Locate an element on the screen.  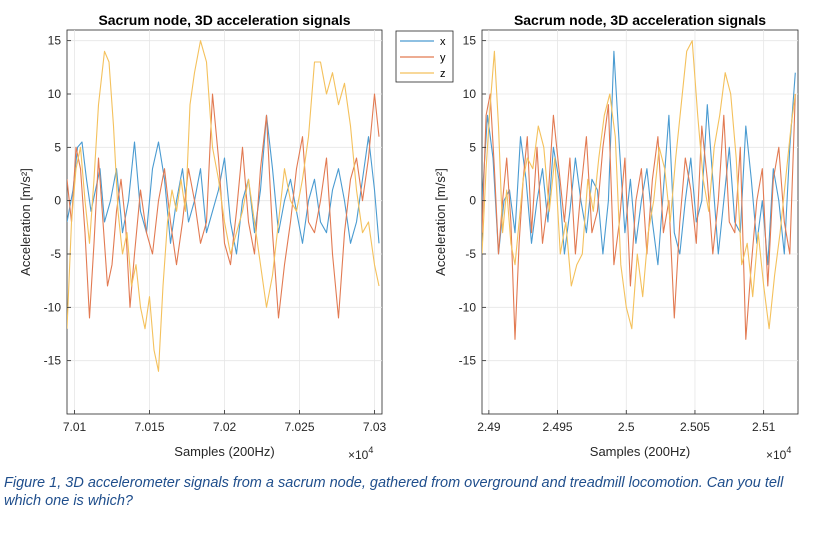
left-x-tick-label: 7.01 is located at coordinates (75, 427).